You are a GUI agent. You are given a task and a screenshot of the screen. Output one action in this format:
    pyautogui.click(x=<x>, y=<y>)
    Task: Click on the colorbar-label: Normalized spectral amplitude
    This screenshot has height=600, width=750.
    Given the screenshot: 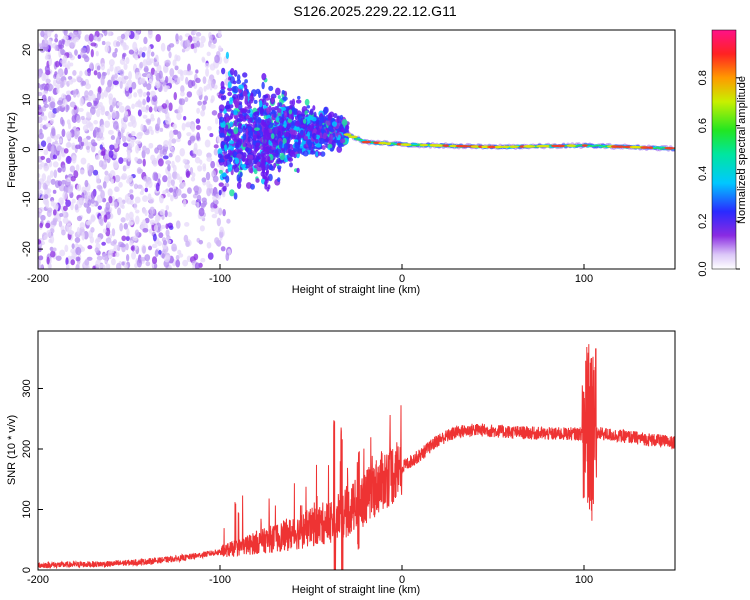 What is the action you would take?
    pyautogui.click(x=742, y=150)
    